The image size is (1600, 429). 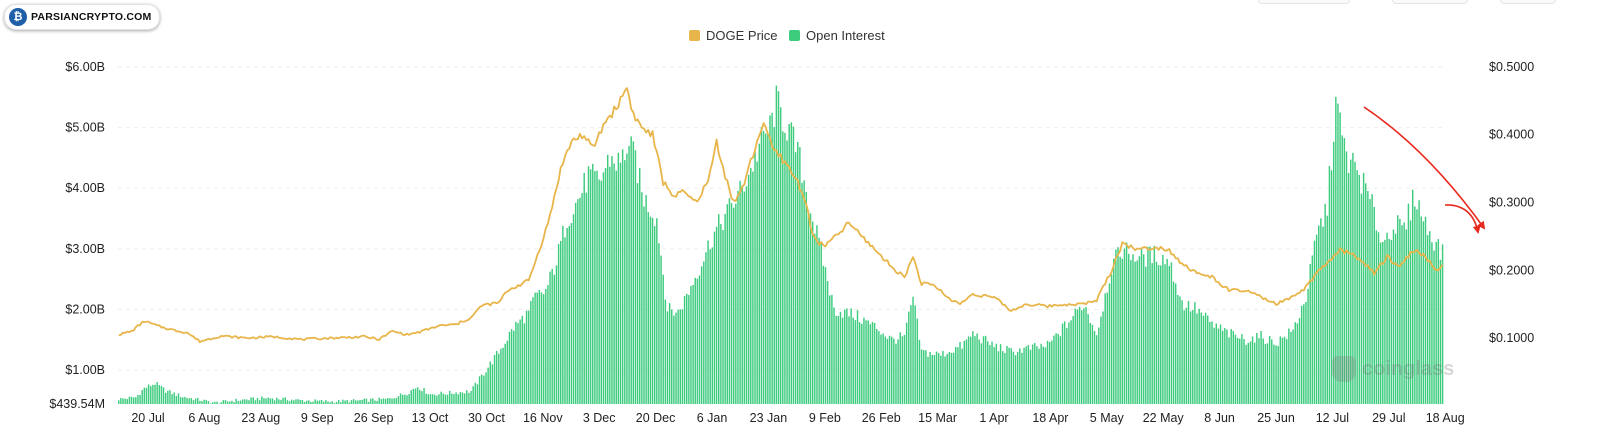 What do you see at coordinates (77, 404) in the screenshot?
I see `y-left-tick-label: $439.54M` at bounding box center [77, 404].